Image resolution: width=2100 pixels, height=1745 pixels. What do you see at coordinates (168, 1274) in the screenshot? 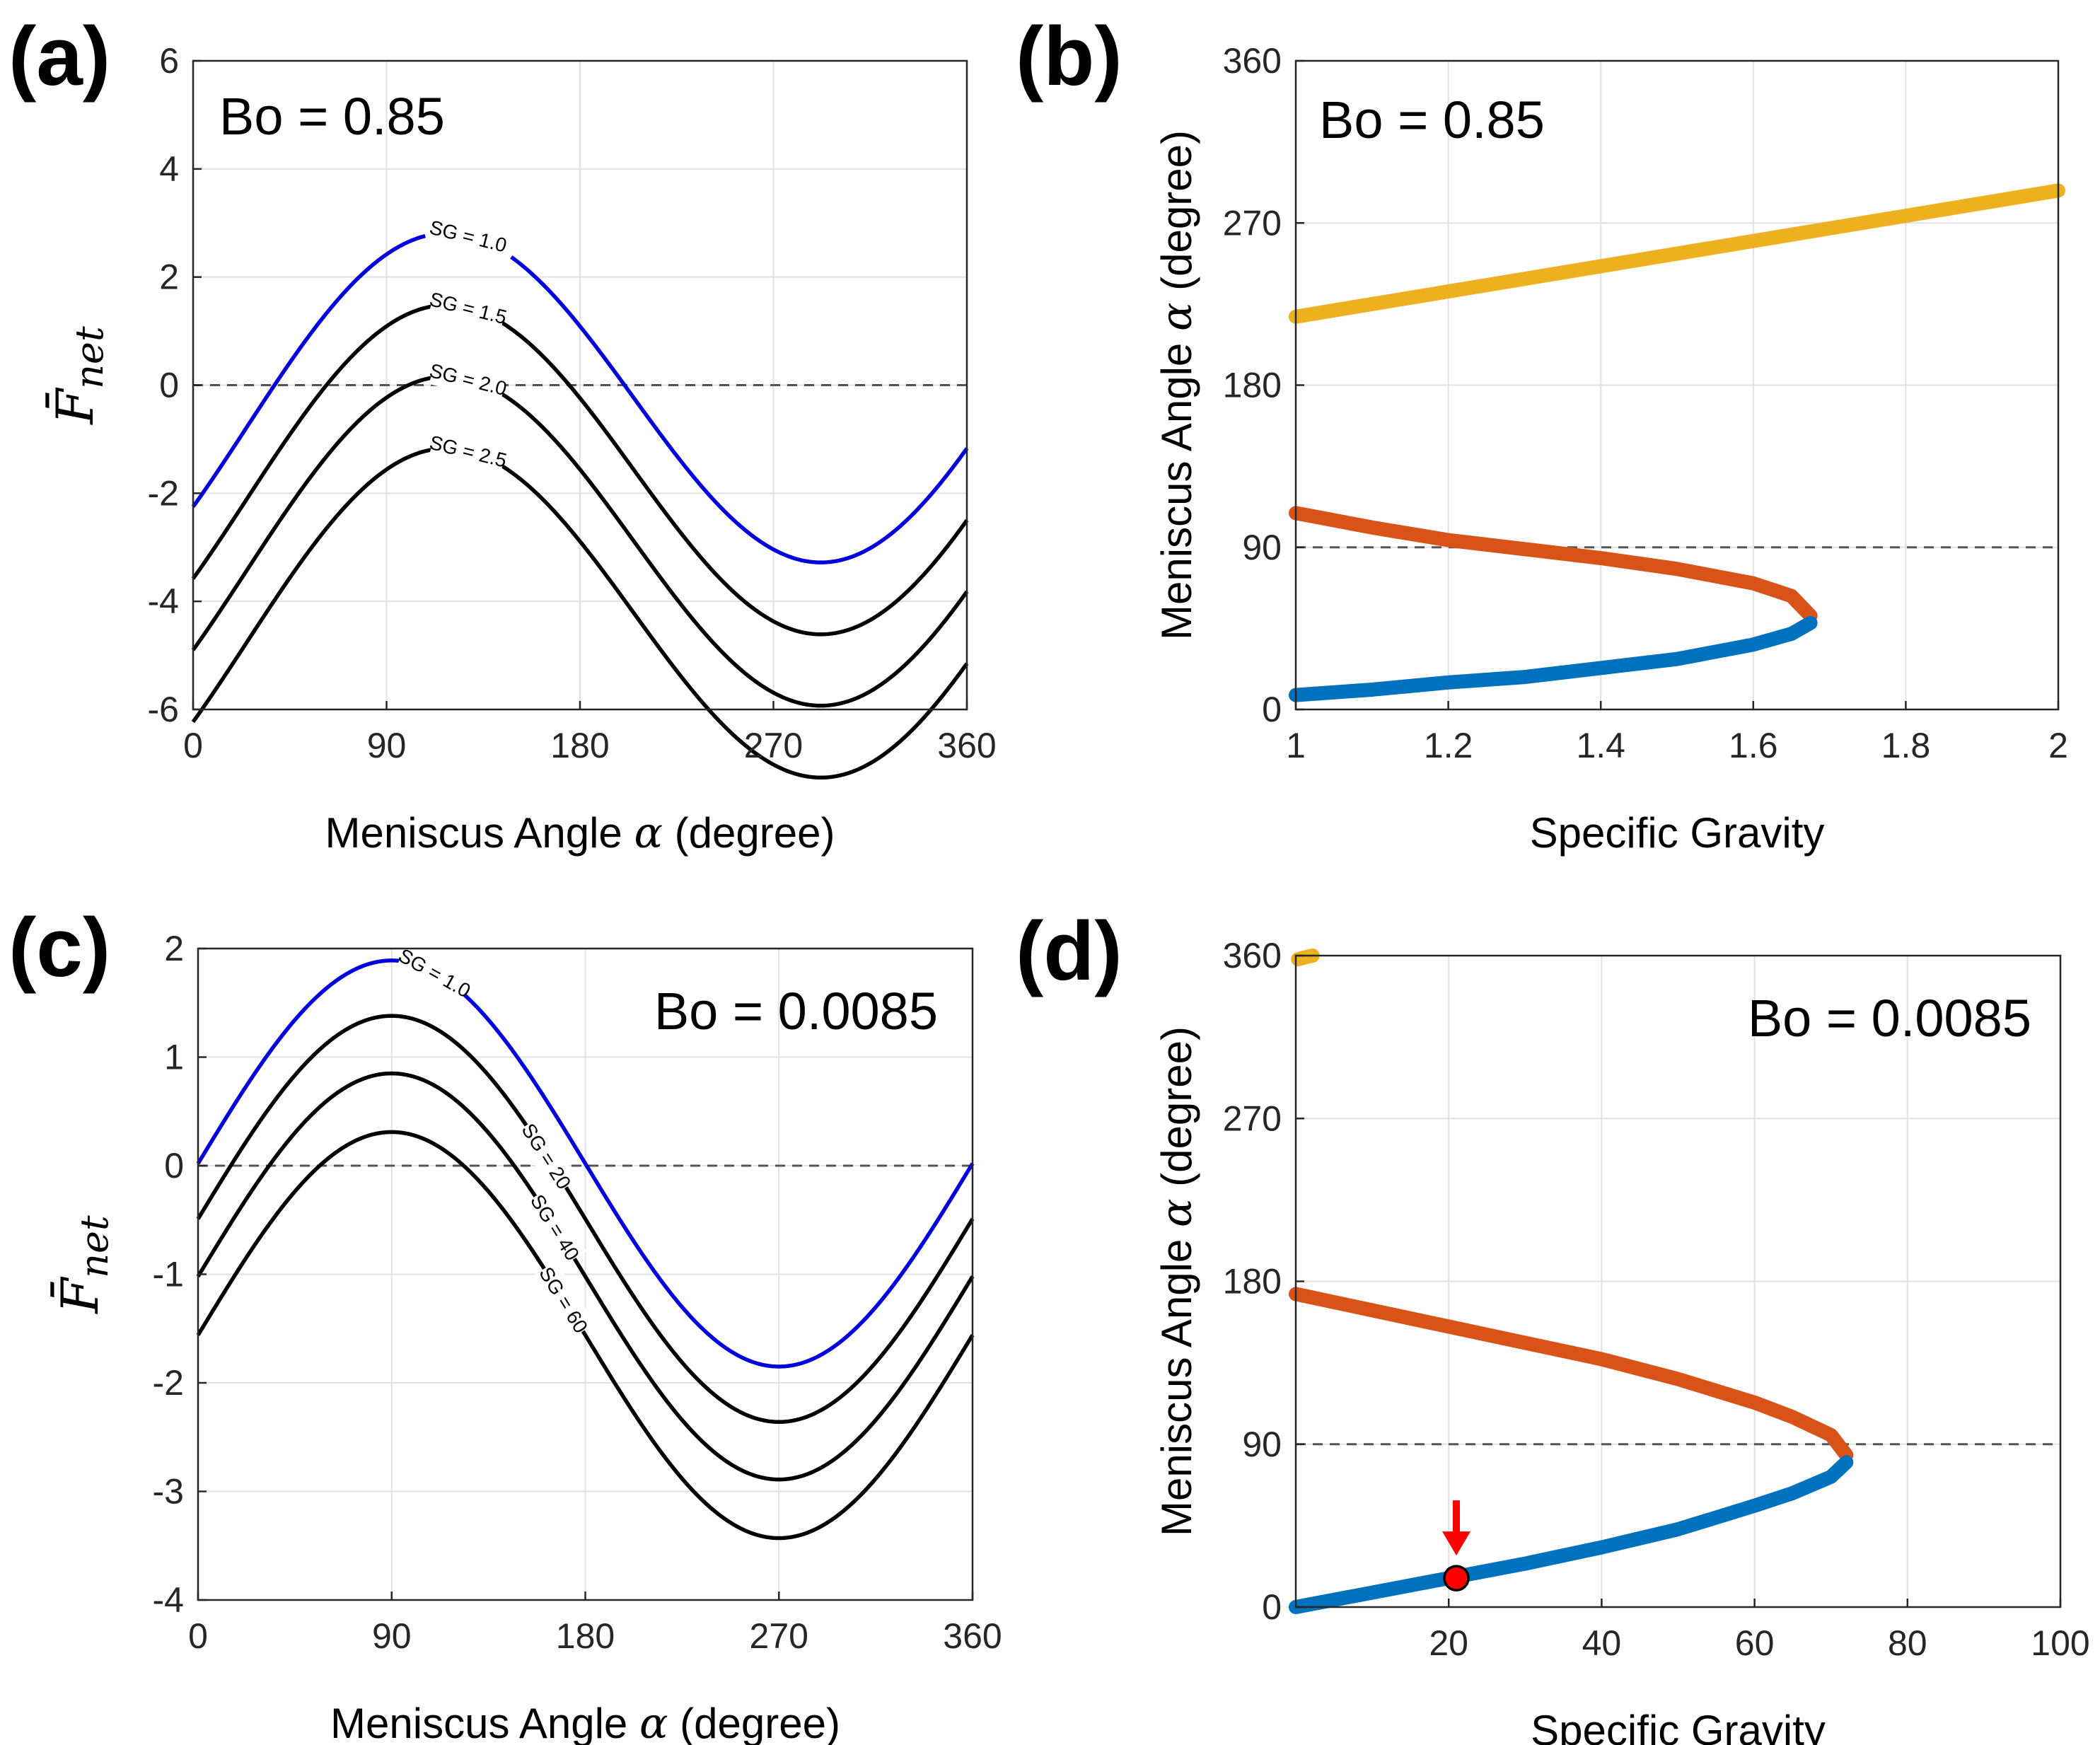
I see `y-tick-label: -1` at bounding box center [168, 1274].